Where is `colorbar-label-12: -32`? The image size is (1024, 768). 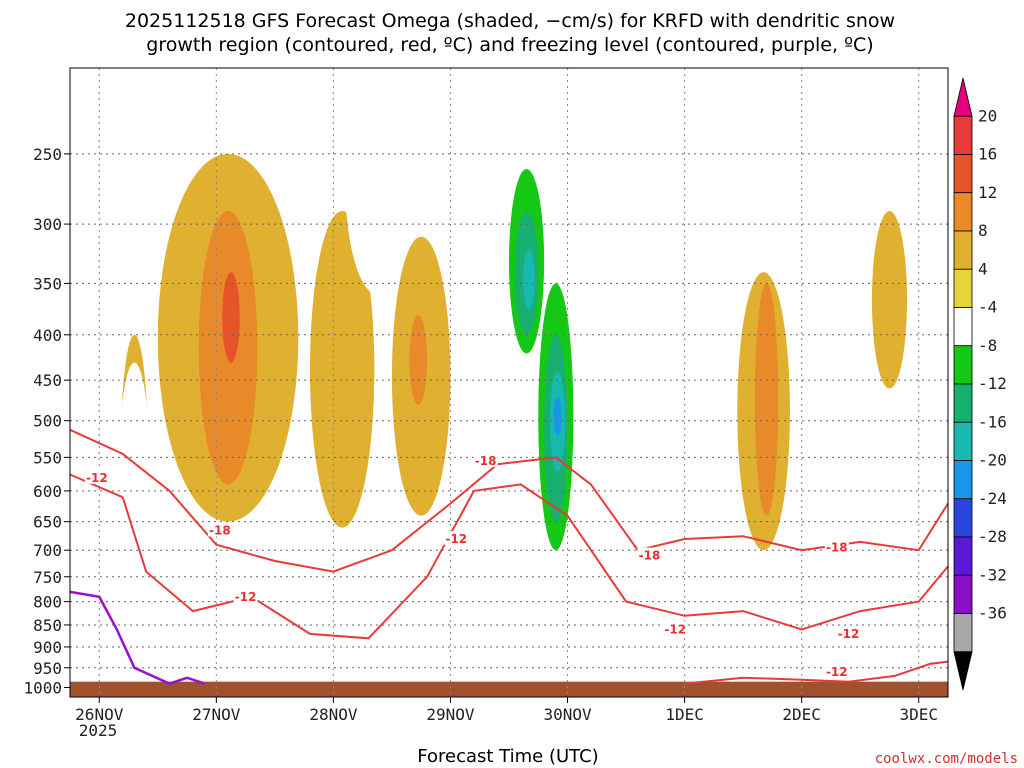 colorbar-label-12: -32 is located at coordinates (992, 574).